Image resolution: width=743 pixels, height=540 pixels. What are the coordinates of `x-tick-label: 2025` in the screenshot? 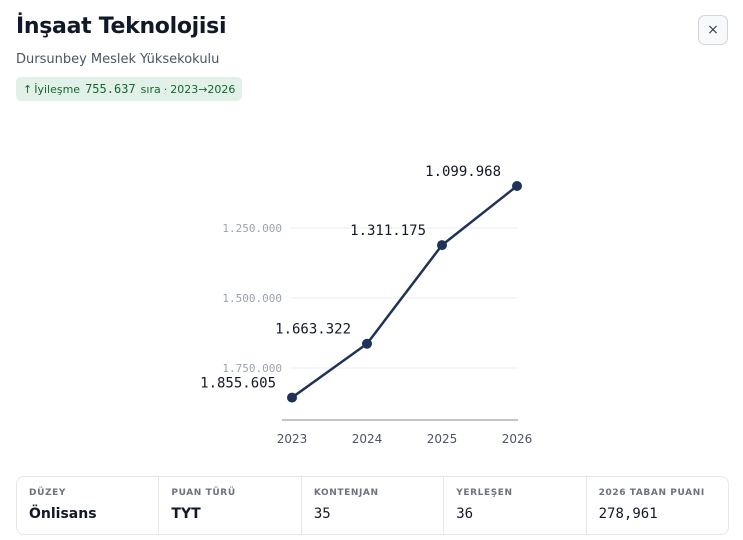 It's located at (442, 439).